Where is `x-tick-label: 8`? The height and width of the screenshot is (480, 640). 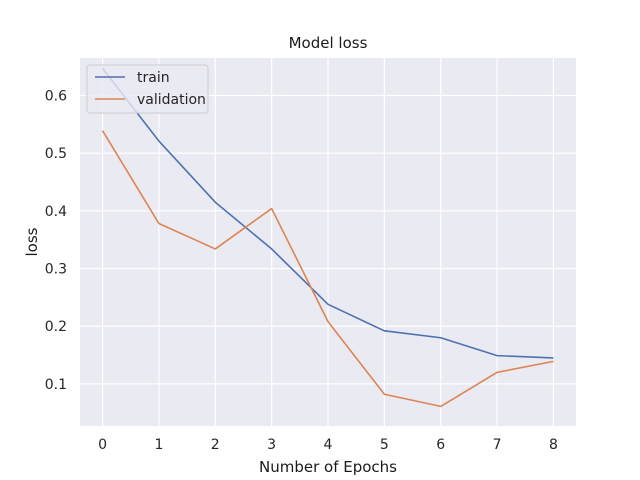 x-tick-label: 8 is located at coordinates (553, 445).